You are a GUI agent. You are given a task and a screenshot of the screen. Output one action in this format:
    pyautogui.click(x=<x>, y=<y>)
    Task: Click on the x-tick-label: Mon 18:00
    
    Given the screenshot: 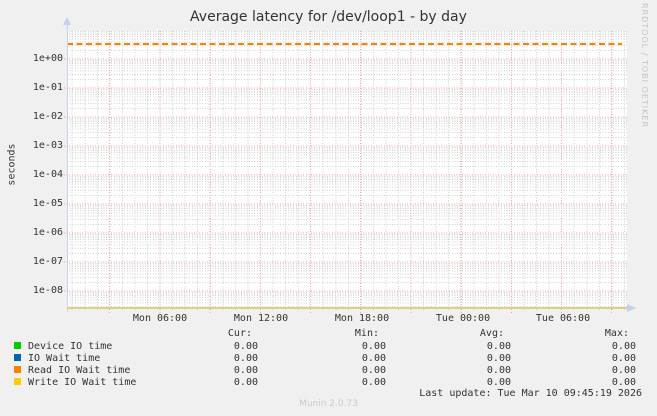 What is the action you would take?
    pyautogui.click(x=362, y=318)
    